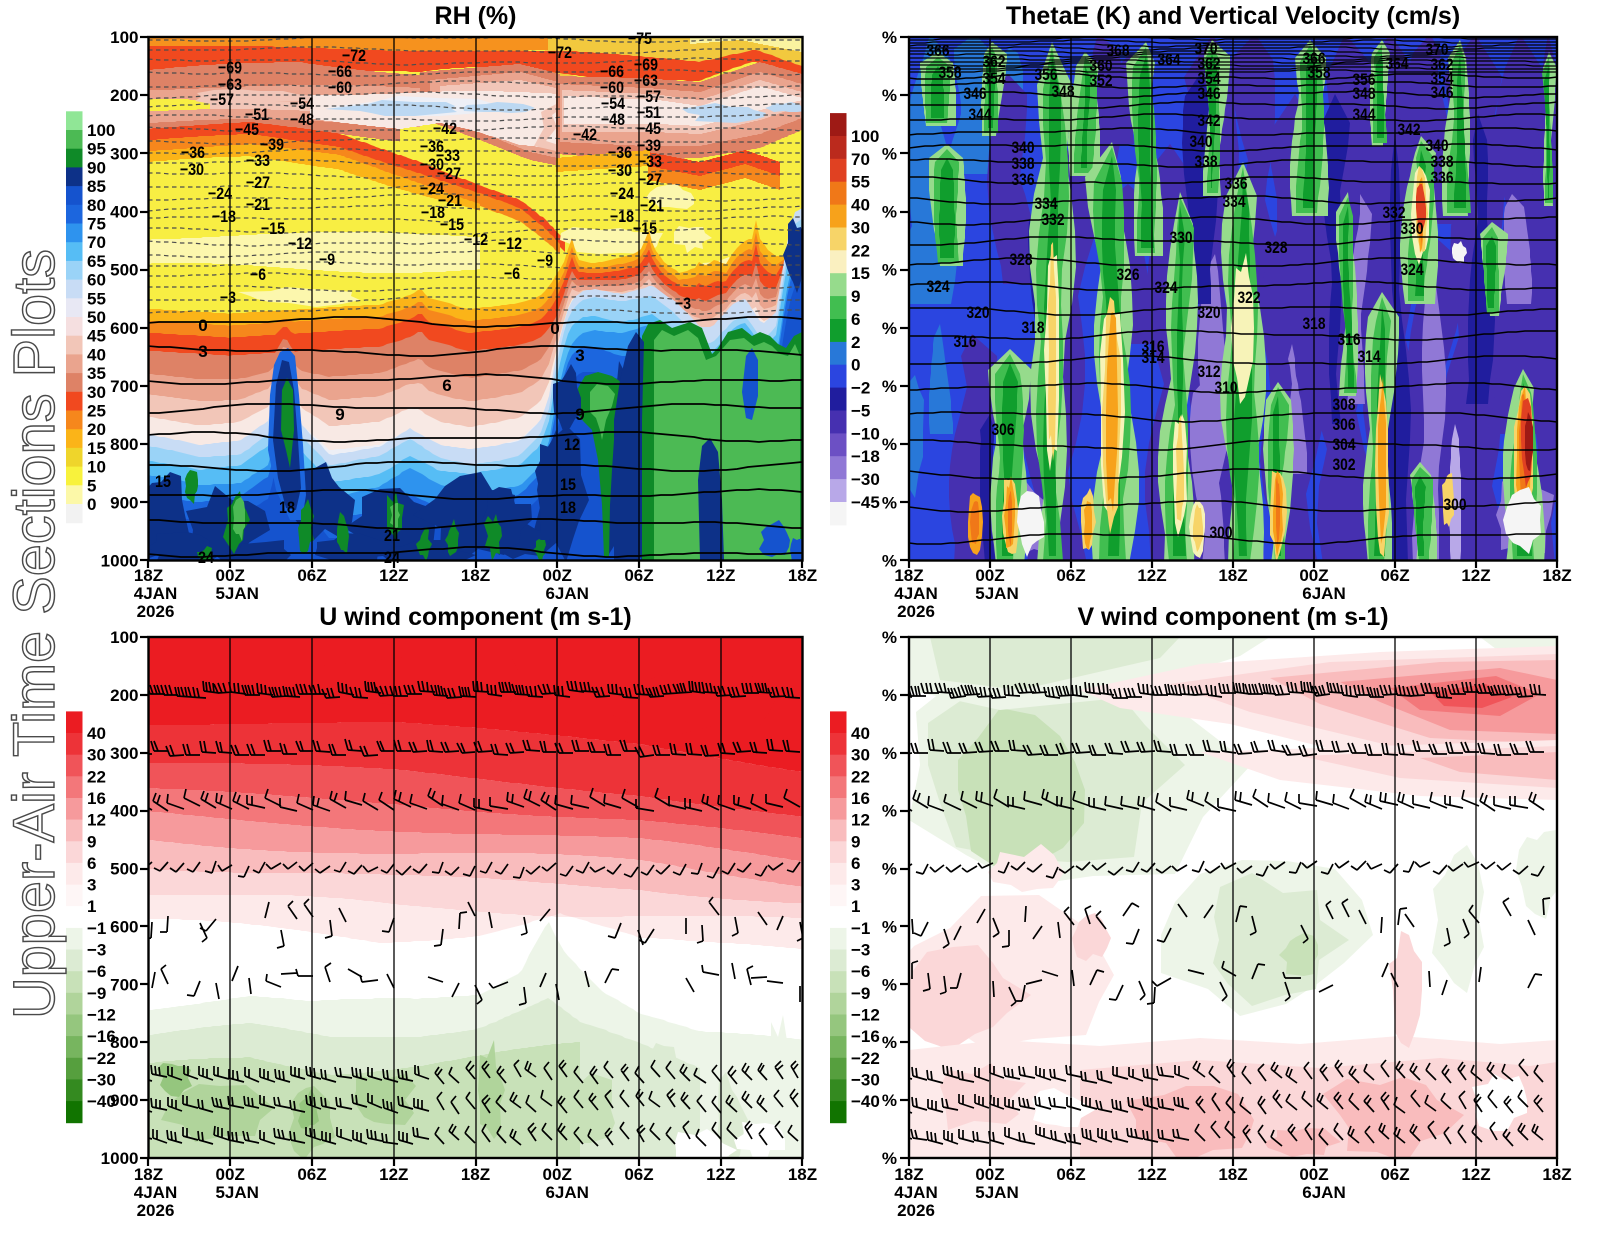 Image resolution: width=1600 pixels, height=1241 pixels. Describe the element at coordinates (96, 317) in the screenshot. I see `svg-text: 50` at that location.